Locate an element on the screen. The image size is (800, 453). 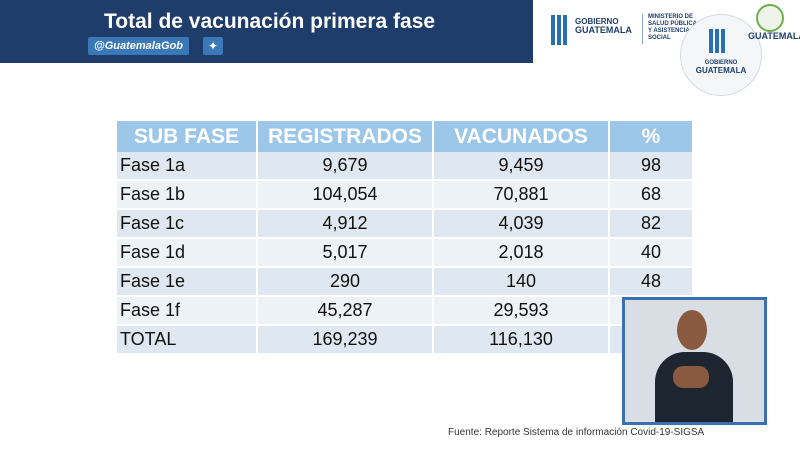
table-row: Fase 1b 104,054 70,881 68 is located at coordinates (405, 195).